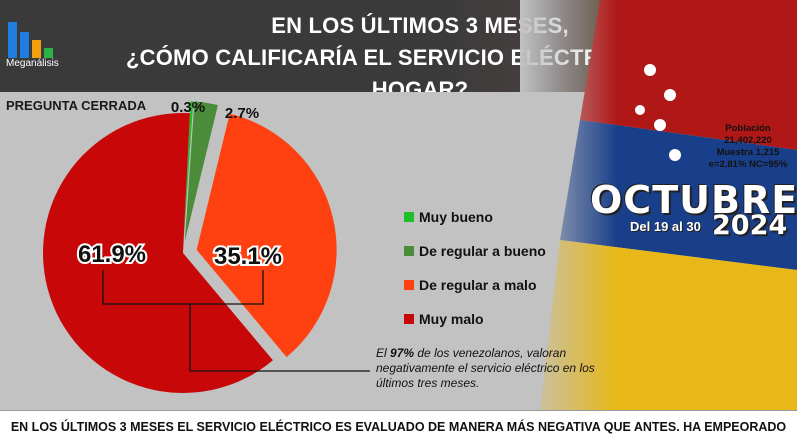  What do you see at coordinates (402, 353) in the screenshot?
I see `note-highlight: 97%` at bounding box center [402, 353].